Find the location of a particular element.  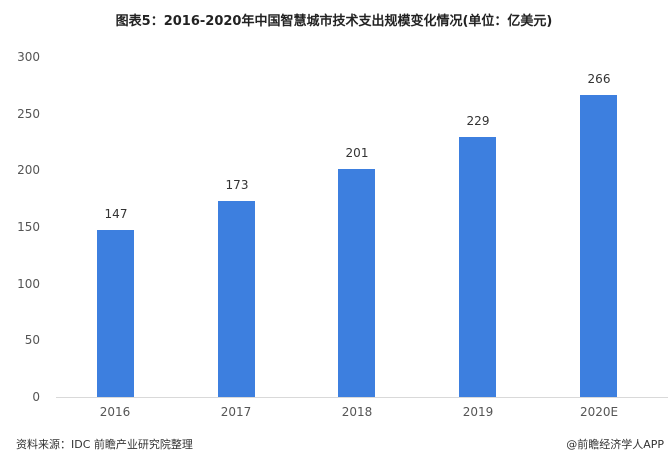

y-tick-100: 100 is located at coordinates (28, 284).